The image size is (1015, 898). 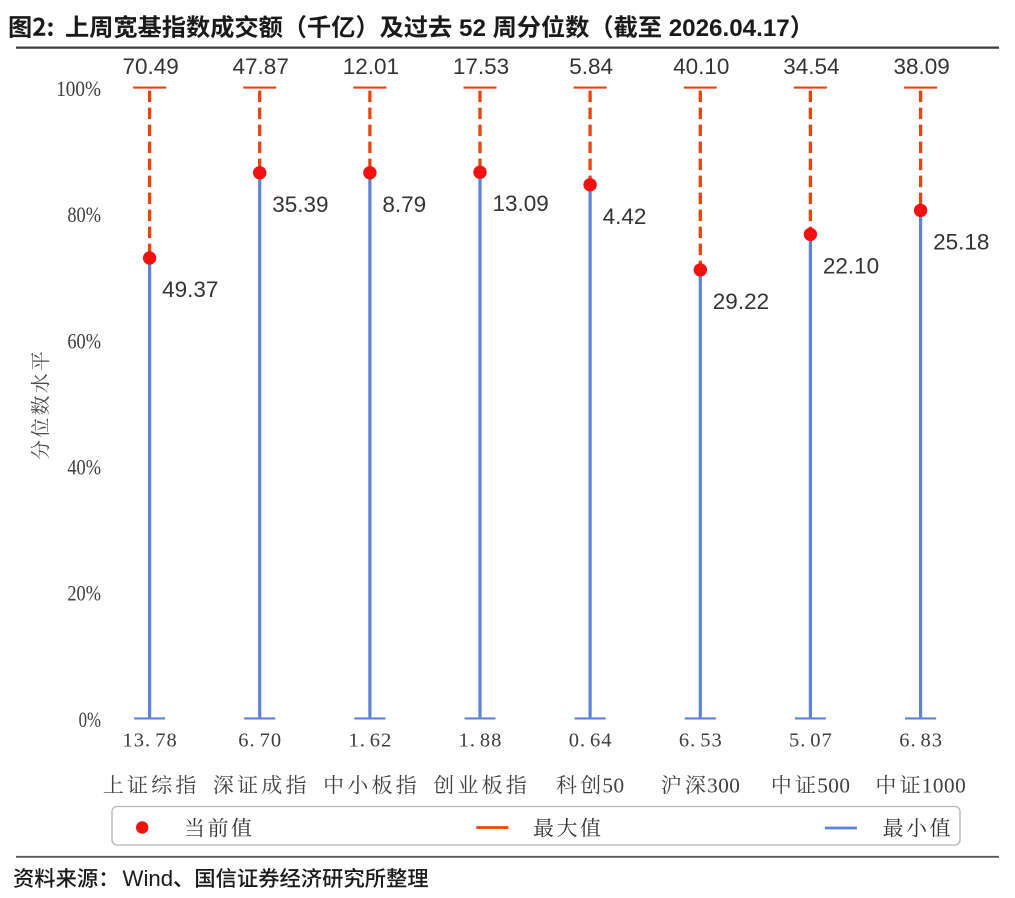 What do you see at coordinates (190, 289) in the screenshot?
I see `svg-text: 49.37` at bounding box center [190, 289].